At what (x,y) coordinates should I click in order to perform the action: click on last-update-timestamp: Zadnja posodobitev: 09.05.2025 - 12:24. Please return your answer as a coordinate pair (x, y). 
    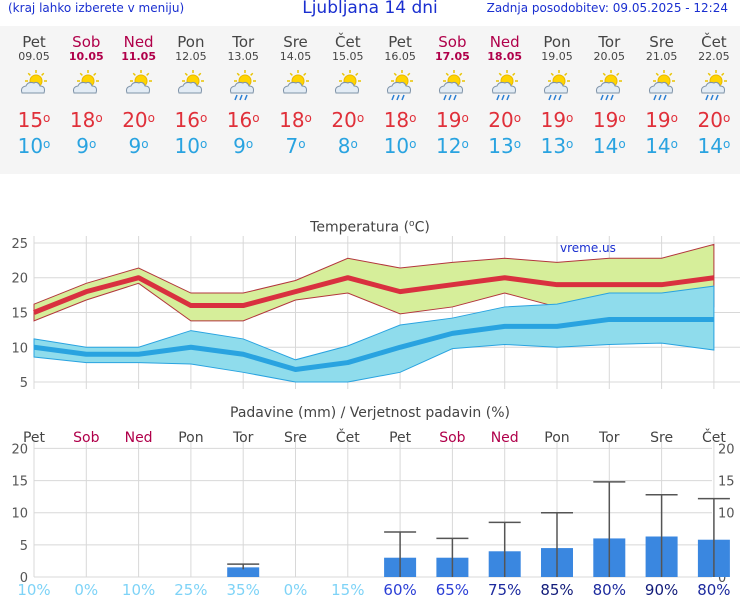
    Looking at the image, I should click on (607, 8).